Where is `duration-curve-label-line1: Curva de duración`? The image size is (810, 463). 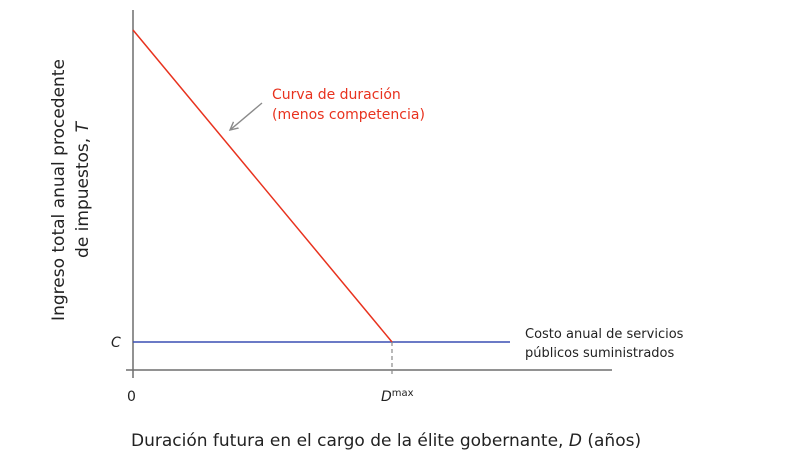 duration-curve-label-line1: Curva de duración is located at coordinates (336, 95).